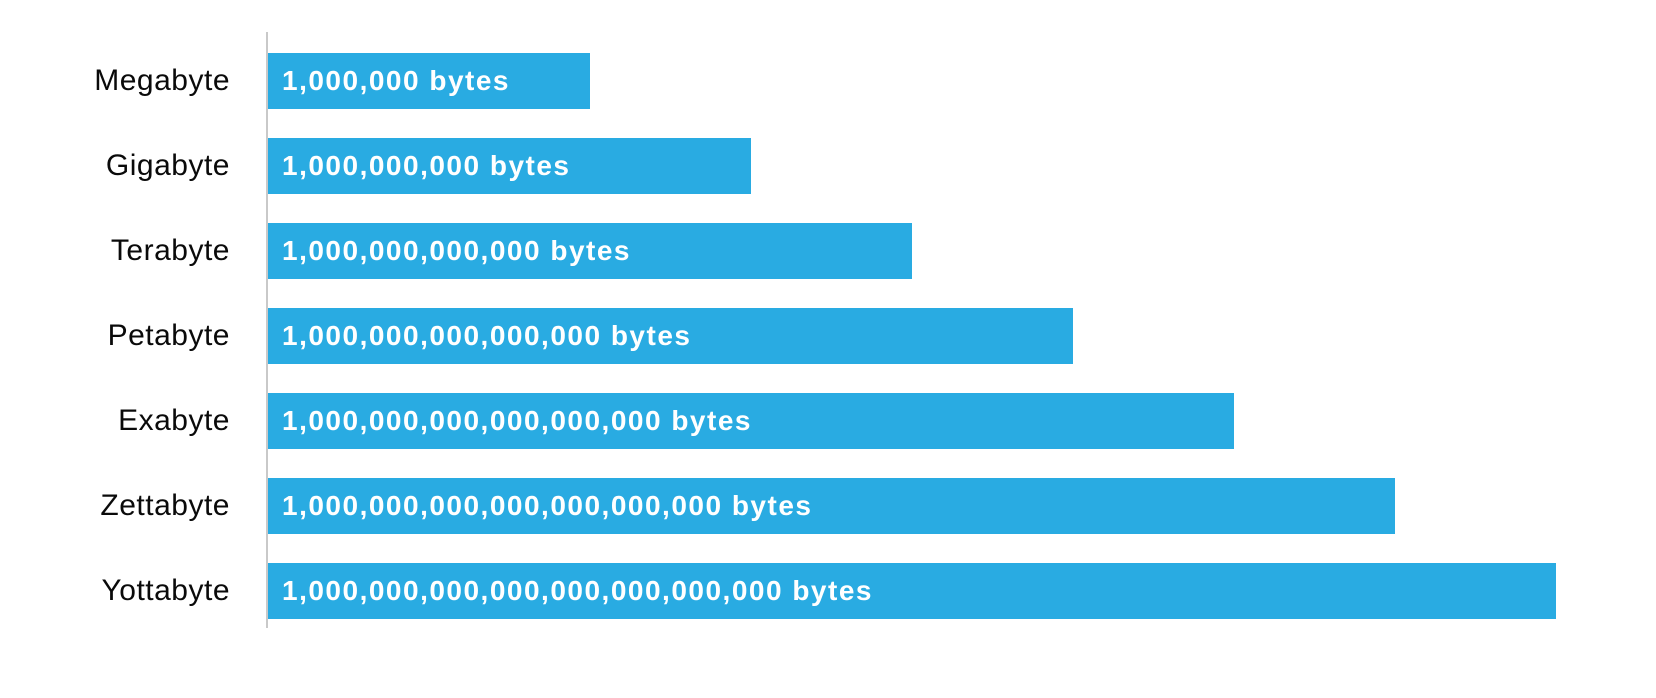 The width and height of the screenshot is (1656, 698). I want to click on category-label: Petabyte, so click(168, 335).